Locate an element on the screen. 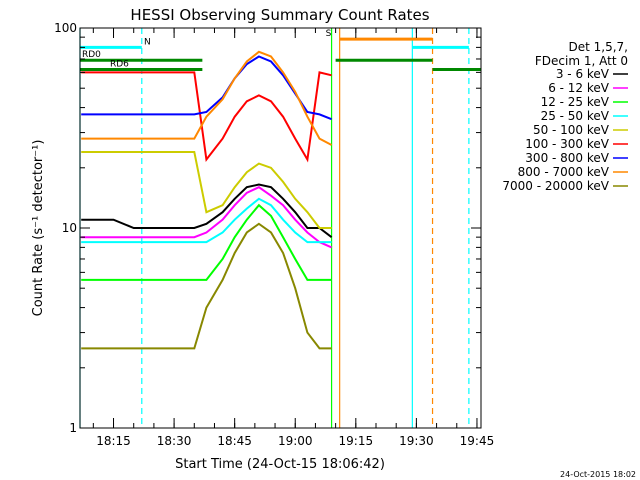 This screenshot has width=640, height=480. series-line-100-300-kev is located at coordinates (206, 117).